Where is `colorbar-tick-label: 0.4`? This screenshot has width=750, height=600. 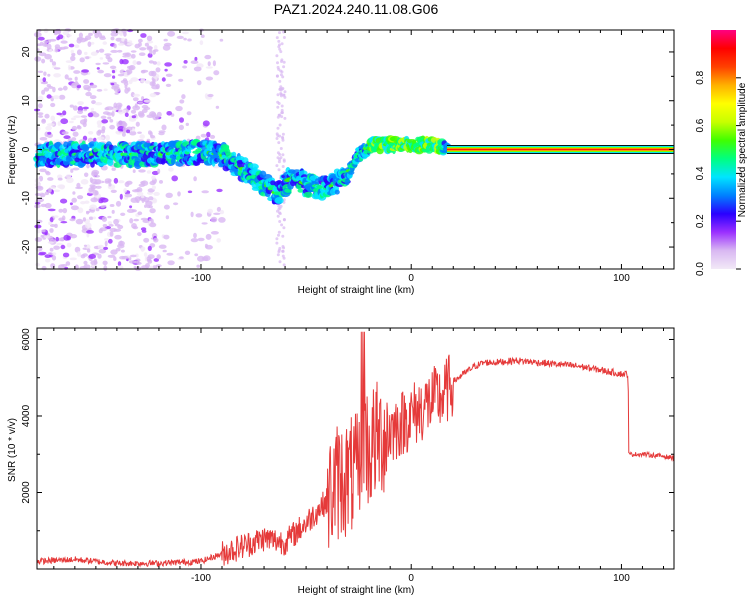
colorbar-tick-label: 0.4 is located at coordinates (700, 173).